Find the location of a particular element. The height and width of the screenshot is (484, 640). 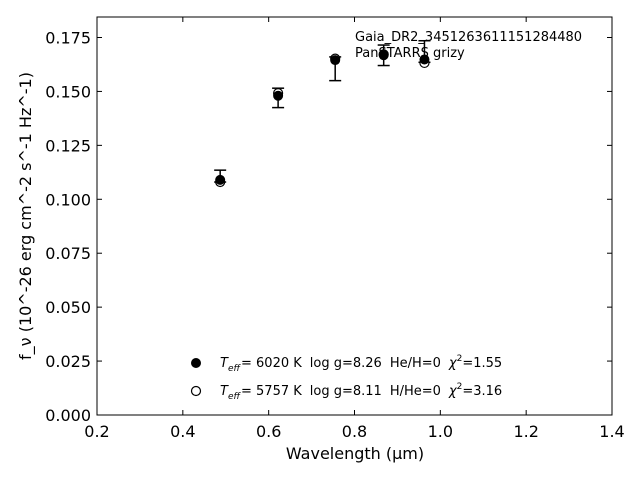

y-tick-label: 0.075 is located at coordinates (68, 253).